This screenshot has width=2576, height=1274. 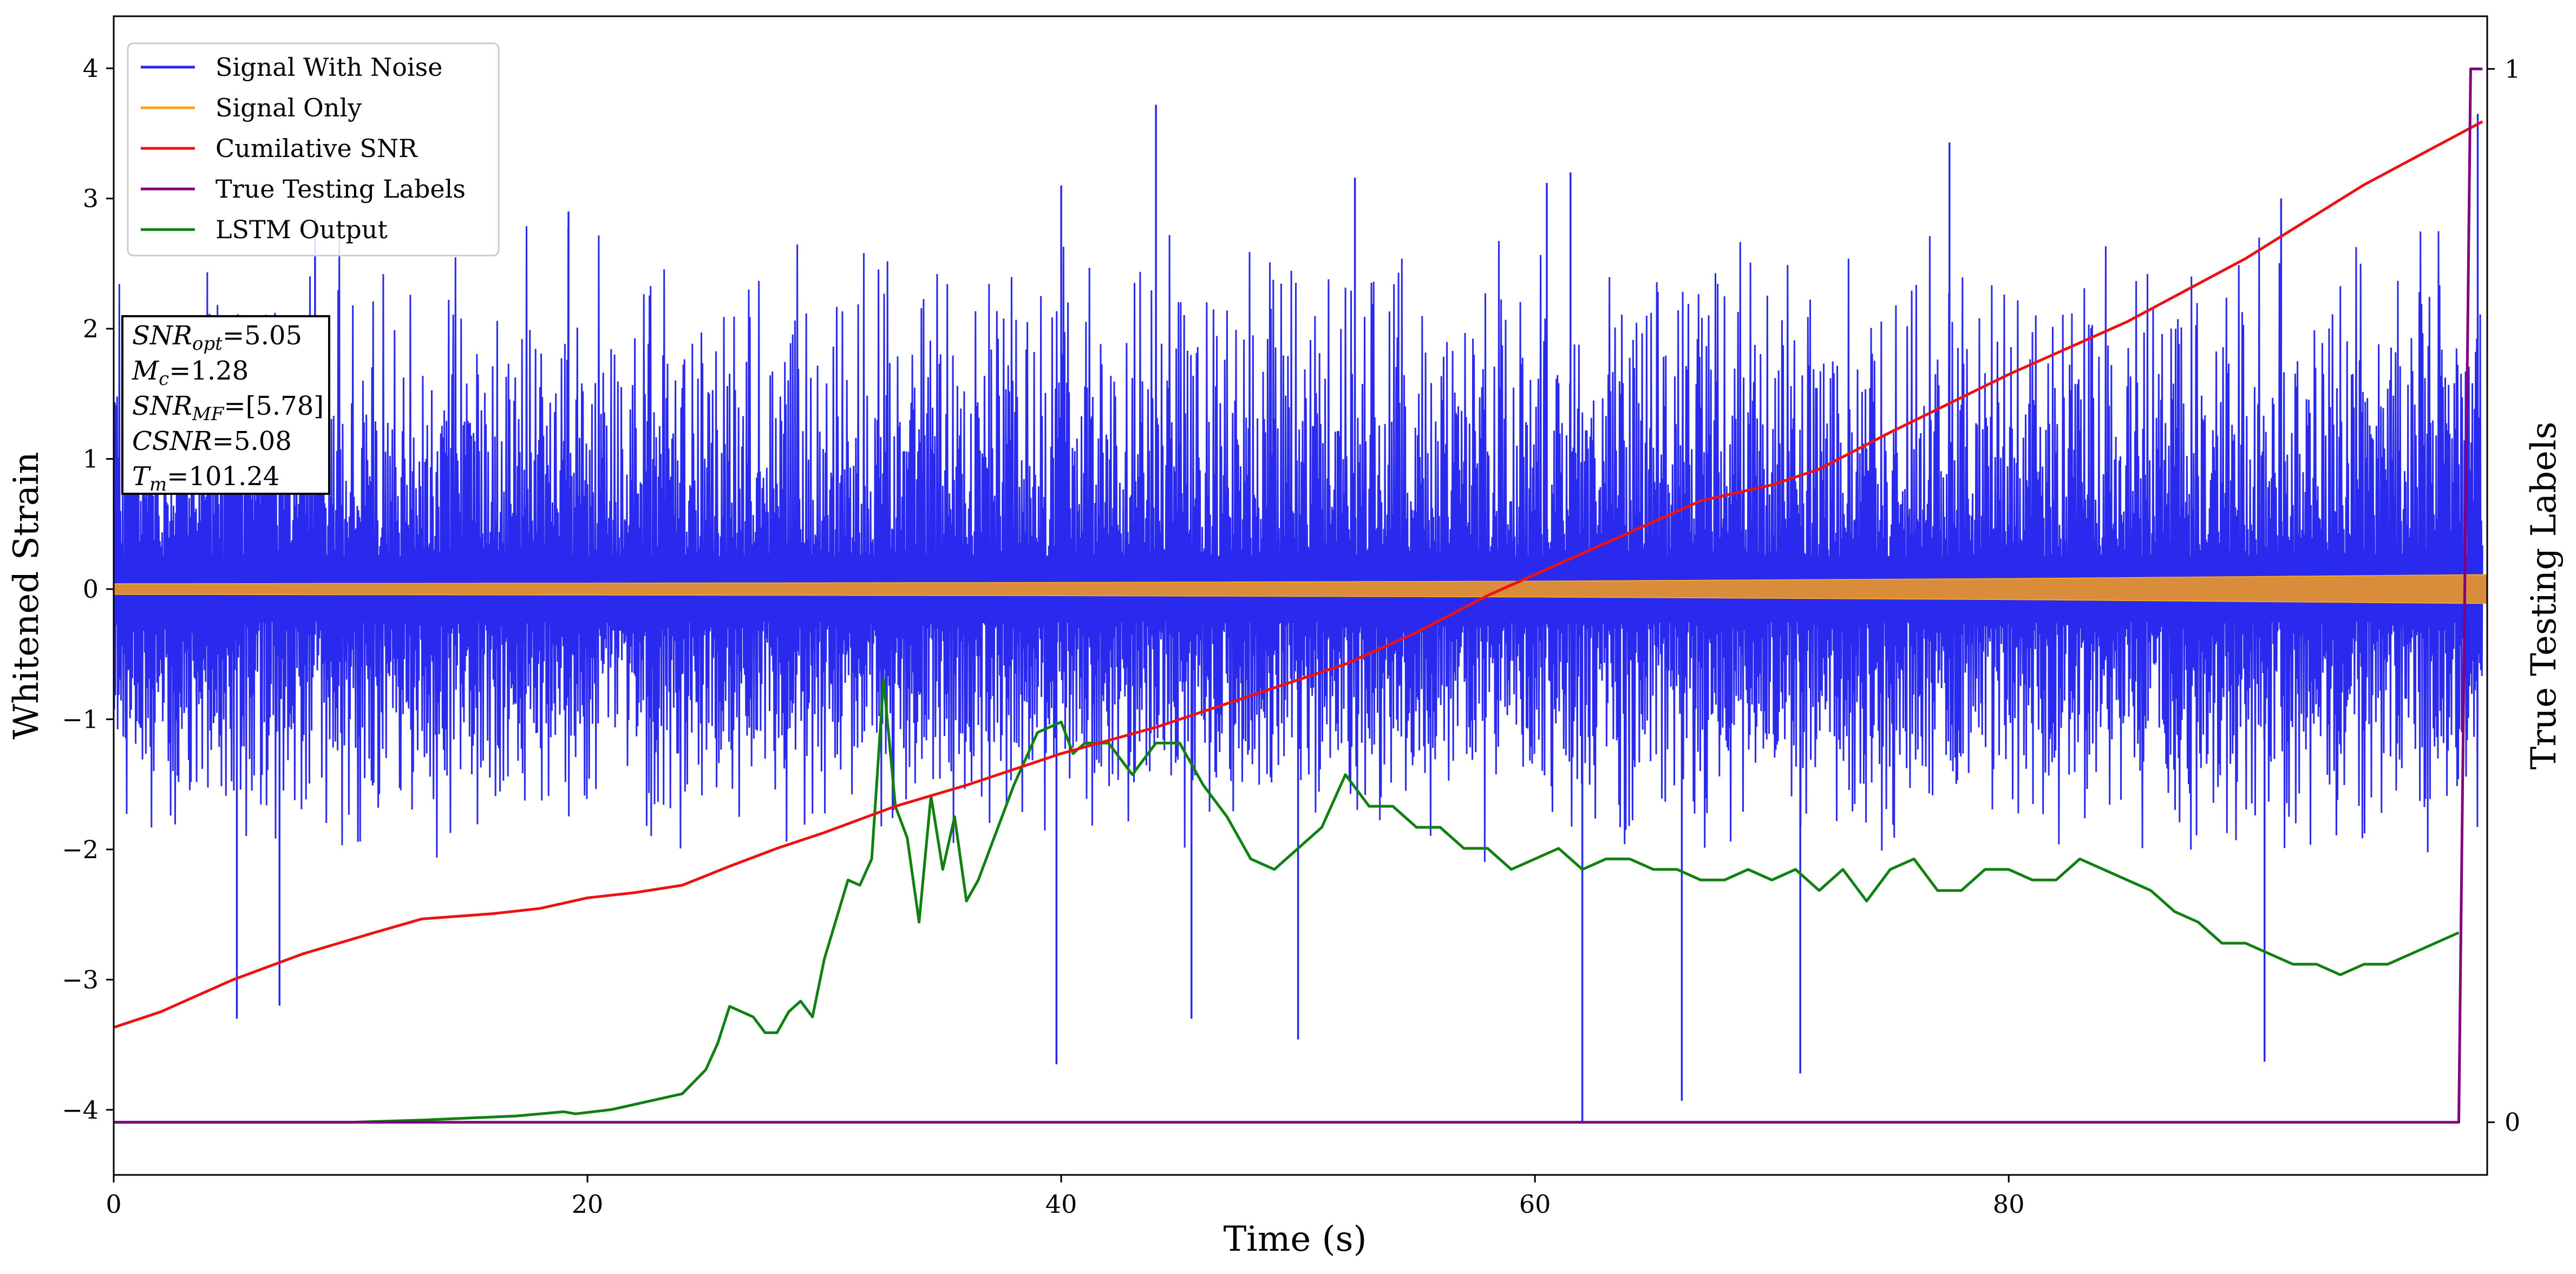 What do you see at coordinates (27, 595) in the screenshot?
I see `y-axis-title: Whitened Strain` at bounding box center [27, 595].